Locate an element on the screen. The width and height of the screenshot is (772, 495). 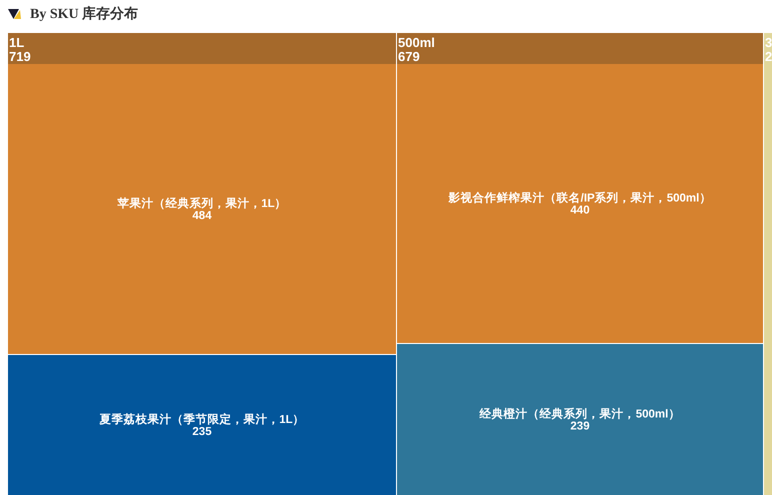
category-label: 苹果汁（经典系列，果汁，1L） is located at coordinates (201, 203).